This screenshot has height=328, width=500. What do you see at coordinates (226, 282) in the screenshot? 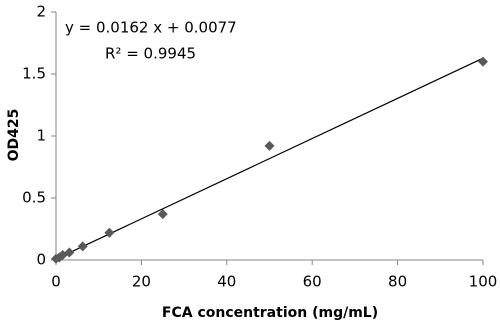
I see `x-tick-label: 40` at bounding box center [226, 282].